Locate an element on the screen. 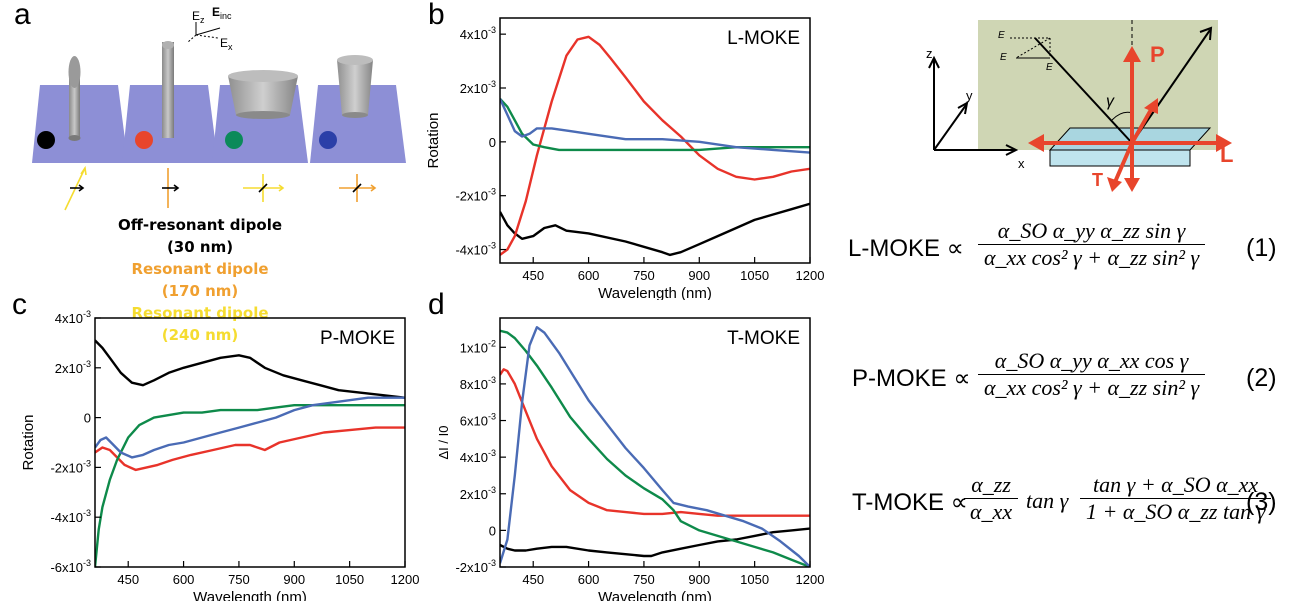 The height and width of the screenshot is (601, 1305). plot-frame-d is located at coordinates (655, 442).